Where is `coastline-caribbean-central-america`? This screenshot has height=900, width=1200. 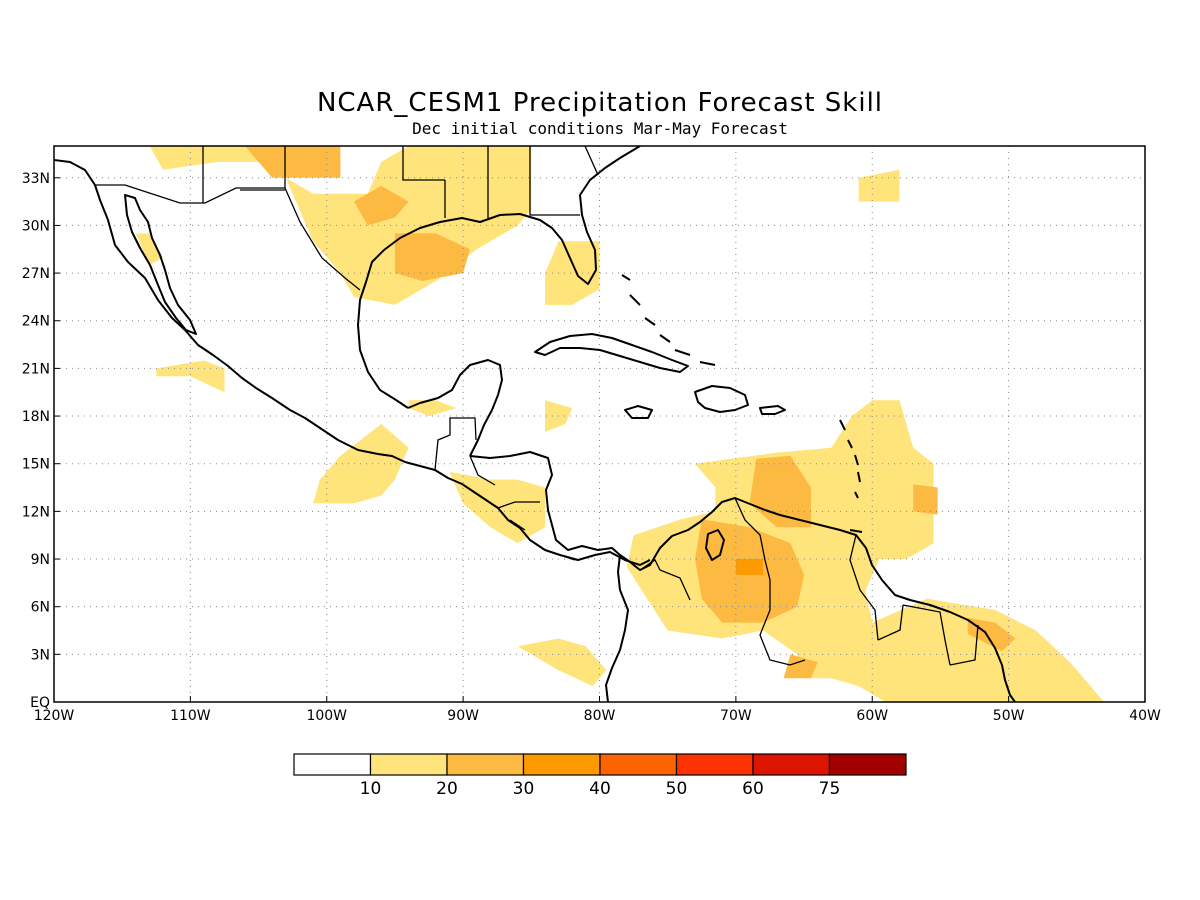 coastline-caribbean-central-america is located at coordinates (545, 503).